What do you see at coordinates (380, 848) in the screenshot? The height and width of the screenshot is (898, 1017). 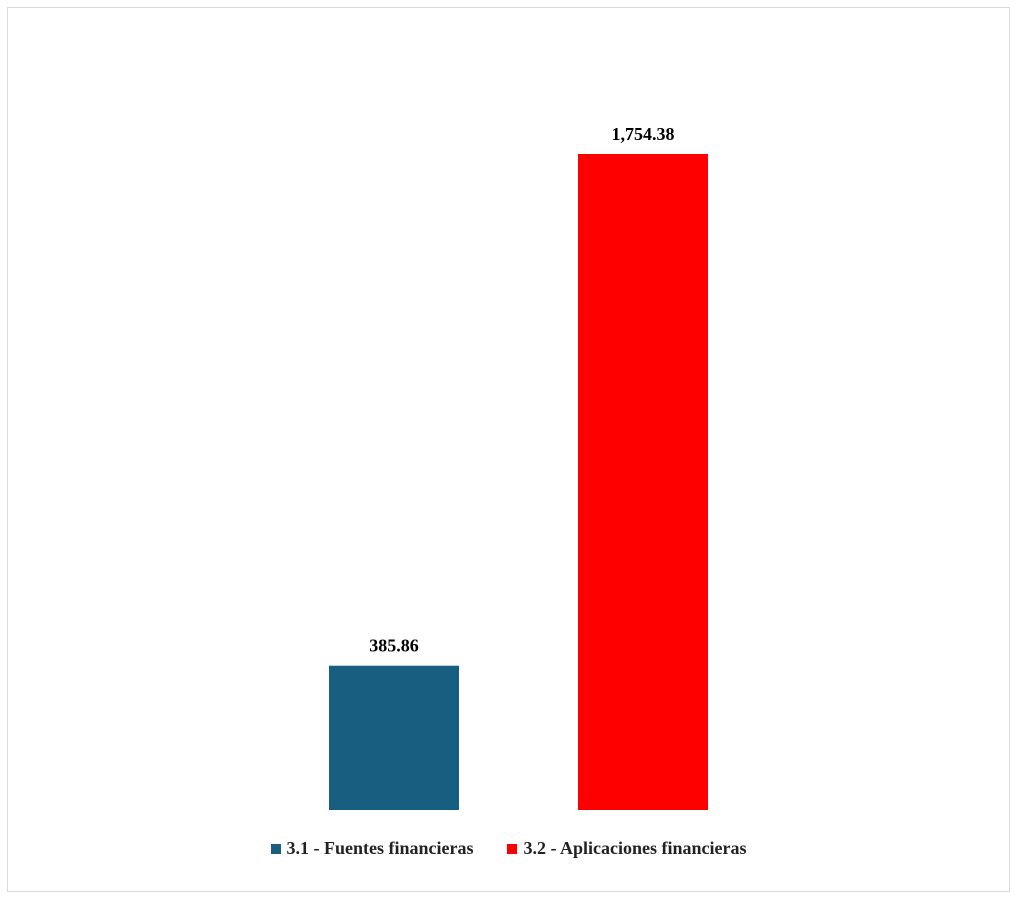 I see `legend-label-fuentes: 3.1 - Fuentes financieras` at bounding box center [380, 848].